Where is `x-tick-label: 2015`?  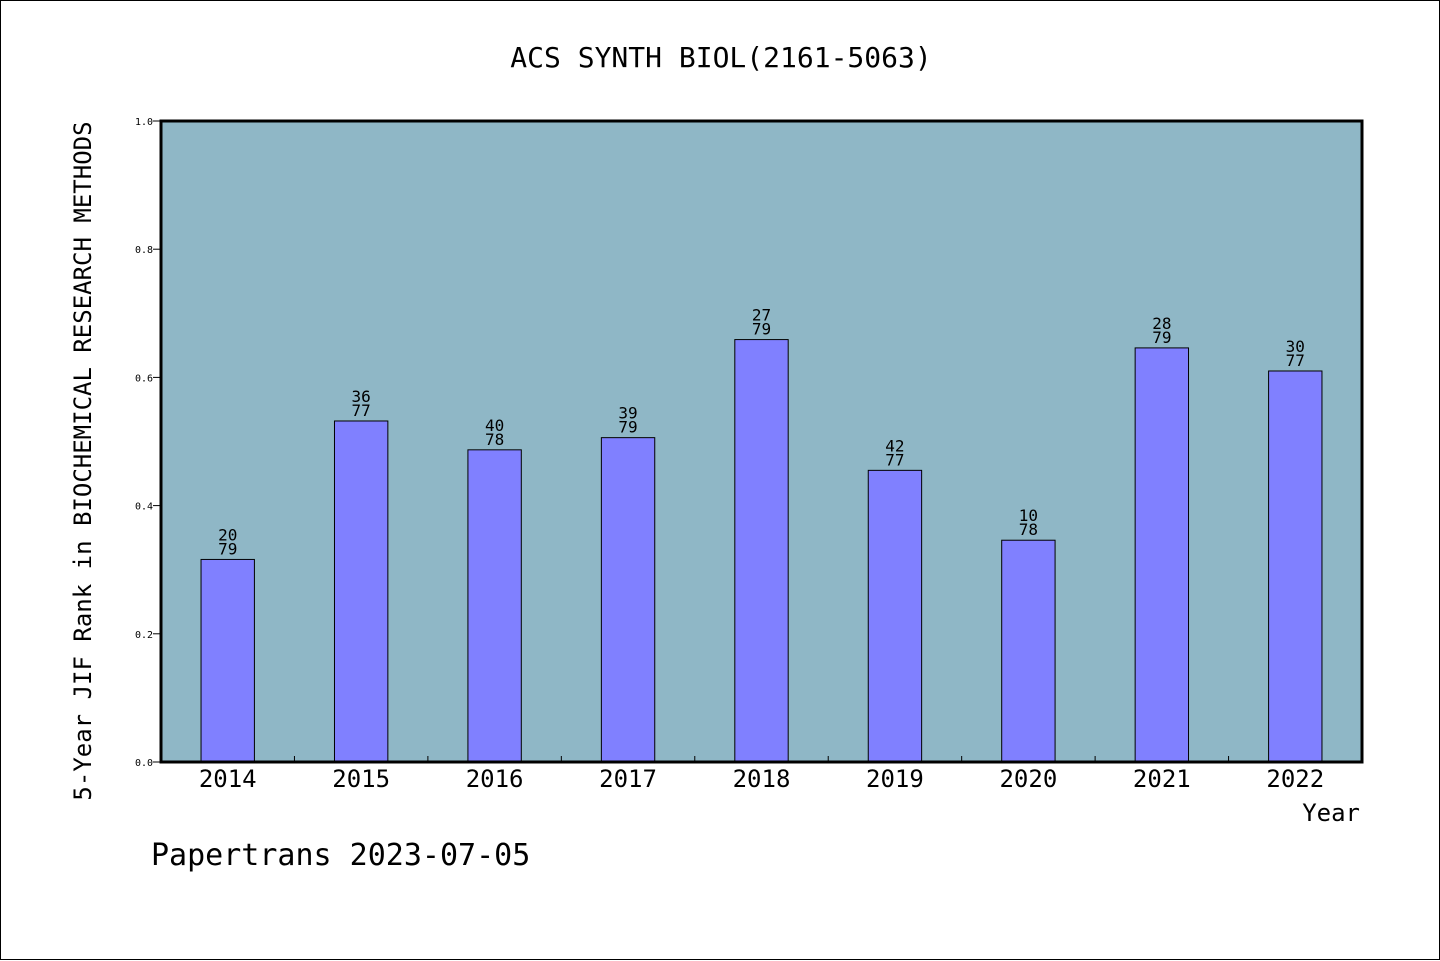 x-tick-label: 2015 is located at coordinates (361, 779).